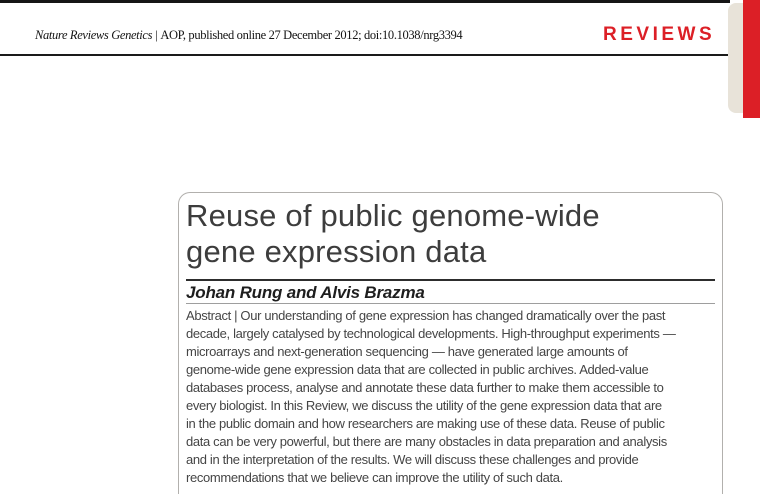 The width and height of the screenshot is (760, 494). What do you see at coordinates (450, 303) in the screenshot?
I see `authors-rule` at bounding box center [450, 303].